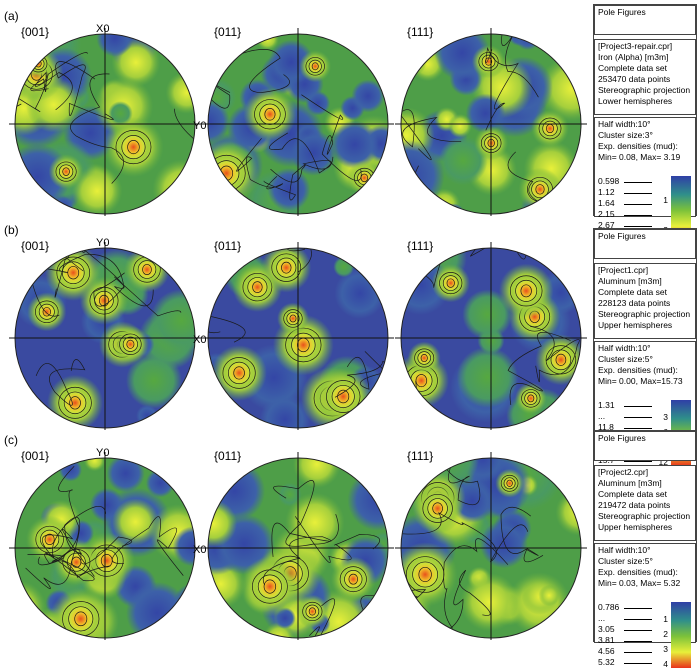 This screenshot has height=670, width=700. What do you see at coordinates (665, 648) in the screenshot?
I see `color-bar-tick: 3` at bounding box center [665, 648].